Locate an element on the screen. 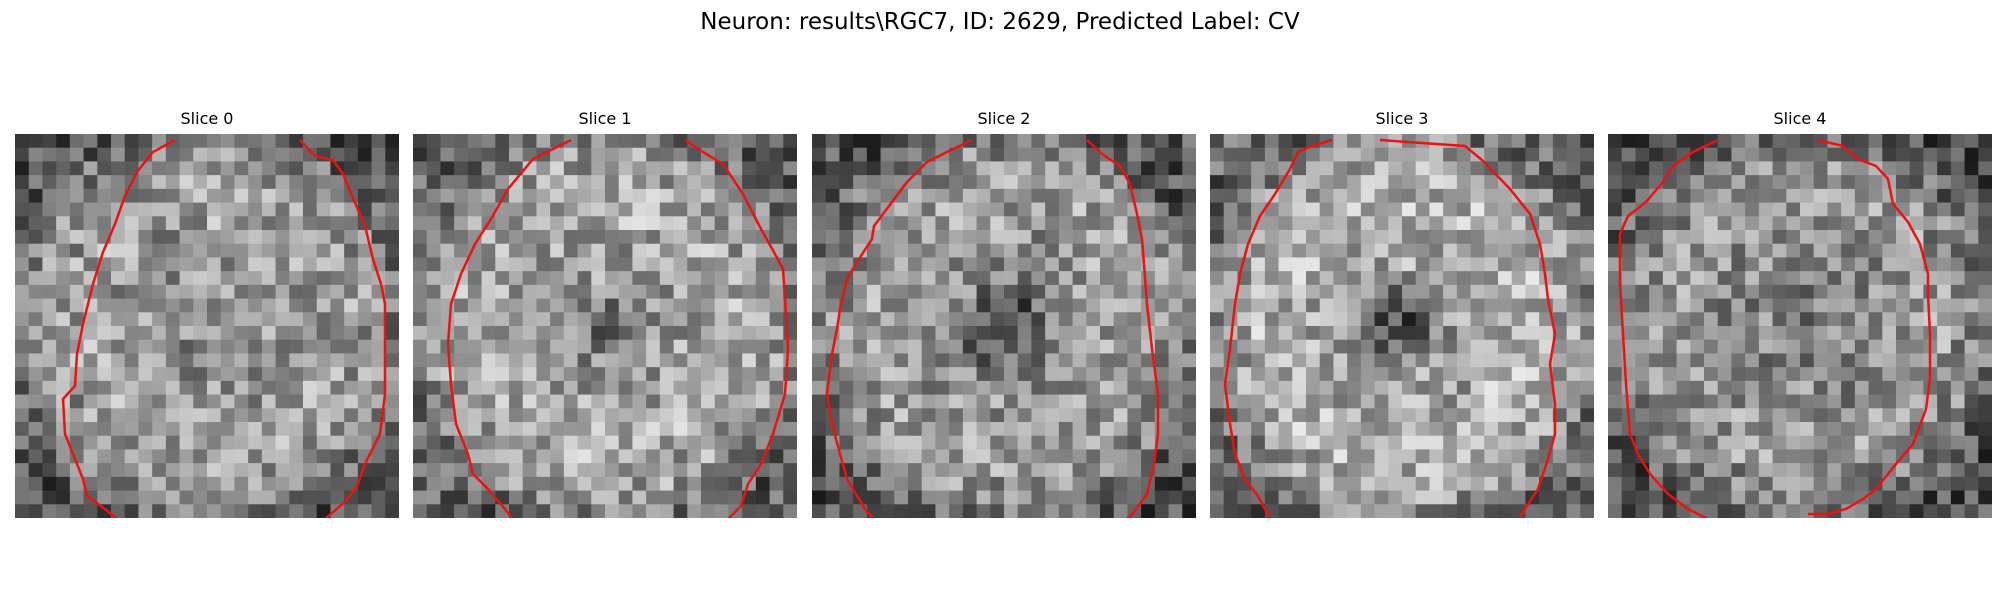 The image size is (2000, 600). slice-panel-2: Slice 2 is located at coordinates (1004, 318).